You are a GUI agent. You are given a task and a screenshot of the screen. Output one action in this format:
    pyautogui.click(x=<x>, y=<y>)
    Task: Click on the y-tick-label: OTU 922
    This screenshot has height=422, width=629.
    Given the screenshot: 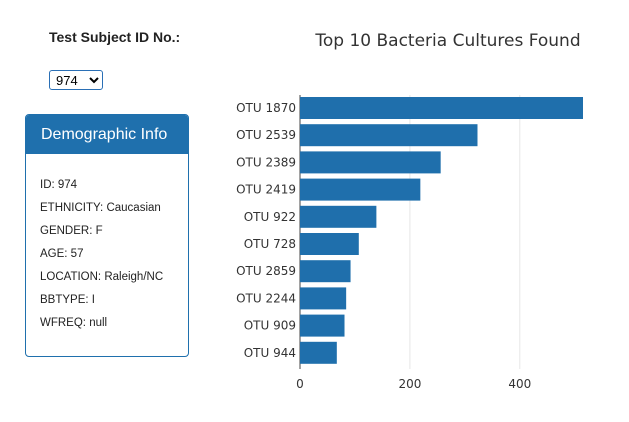 What is the action you would take?
    pyautogui.click(x=270, y=217)
    